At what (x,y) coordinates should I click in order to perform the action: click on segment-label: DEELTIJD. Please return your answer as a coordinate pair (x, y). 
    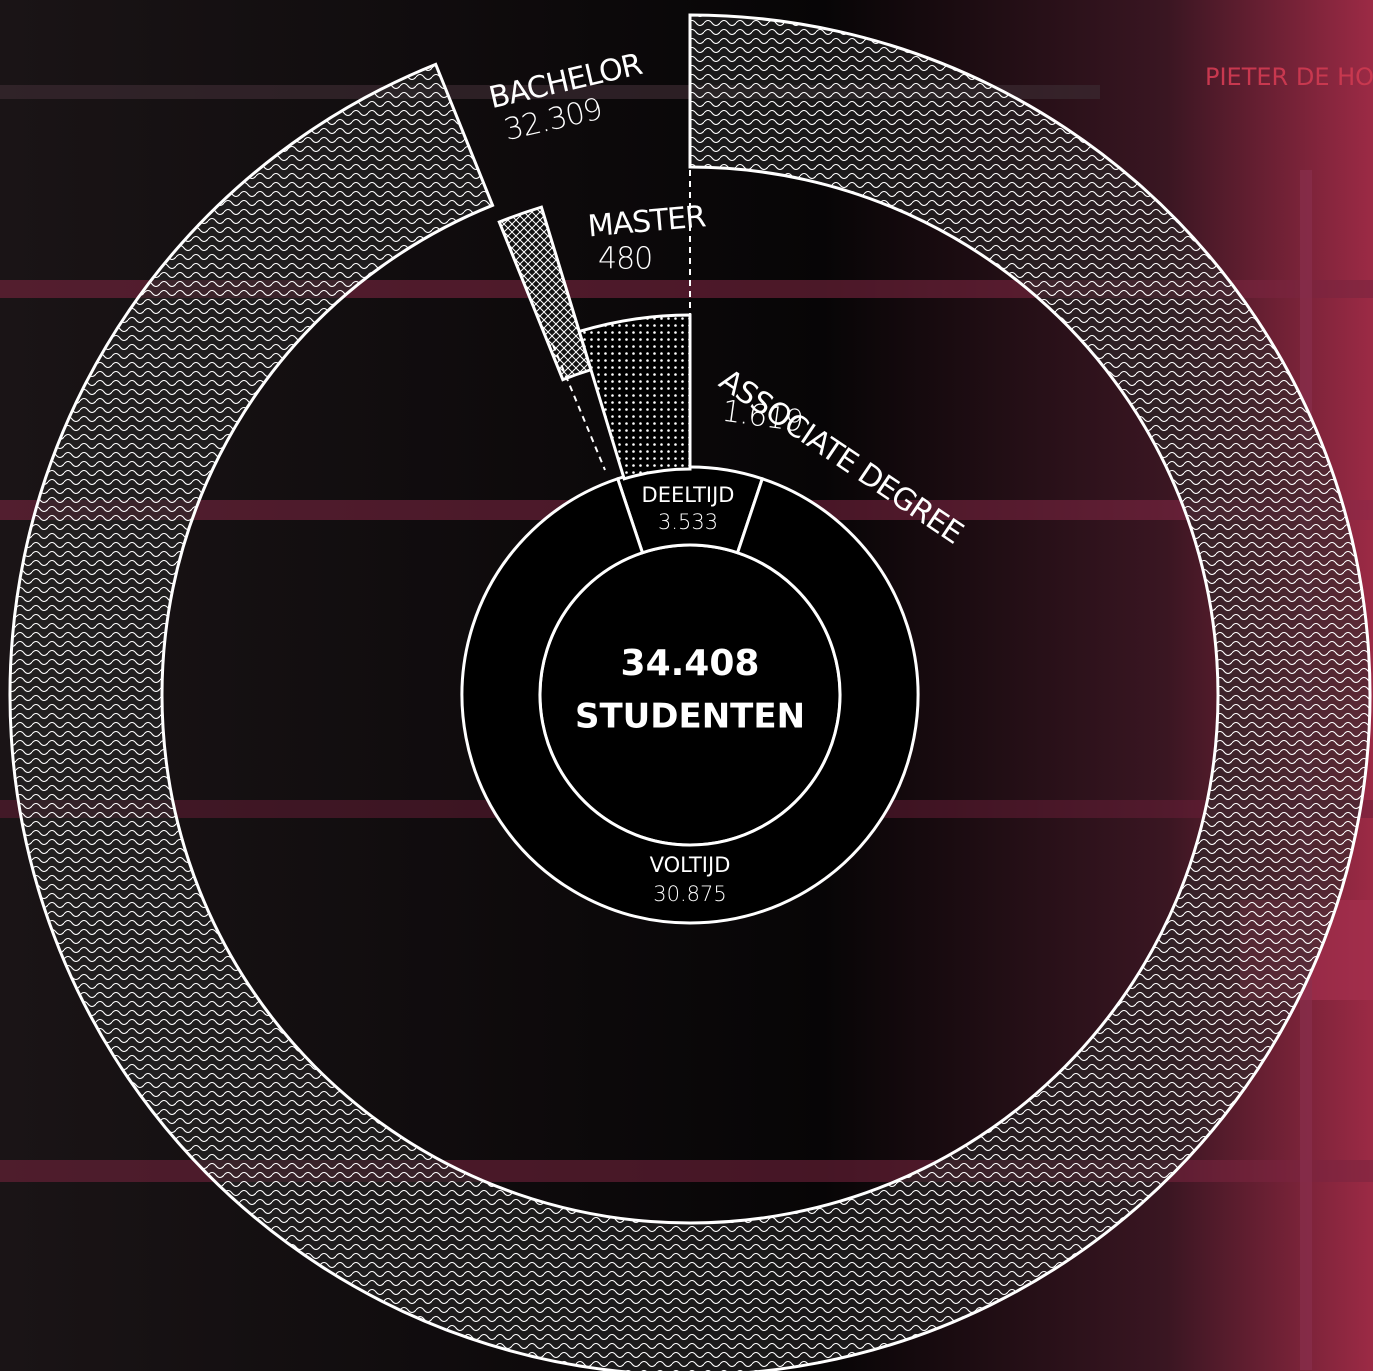
    Looking at the image, I should click on (688, 495).